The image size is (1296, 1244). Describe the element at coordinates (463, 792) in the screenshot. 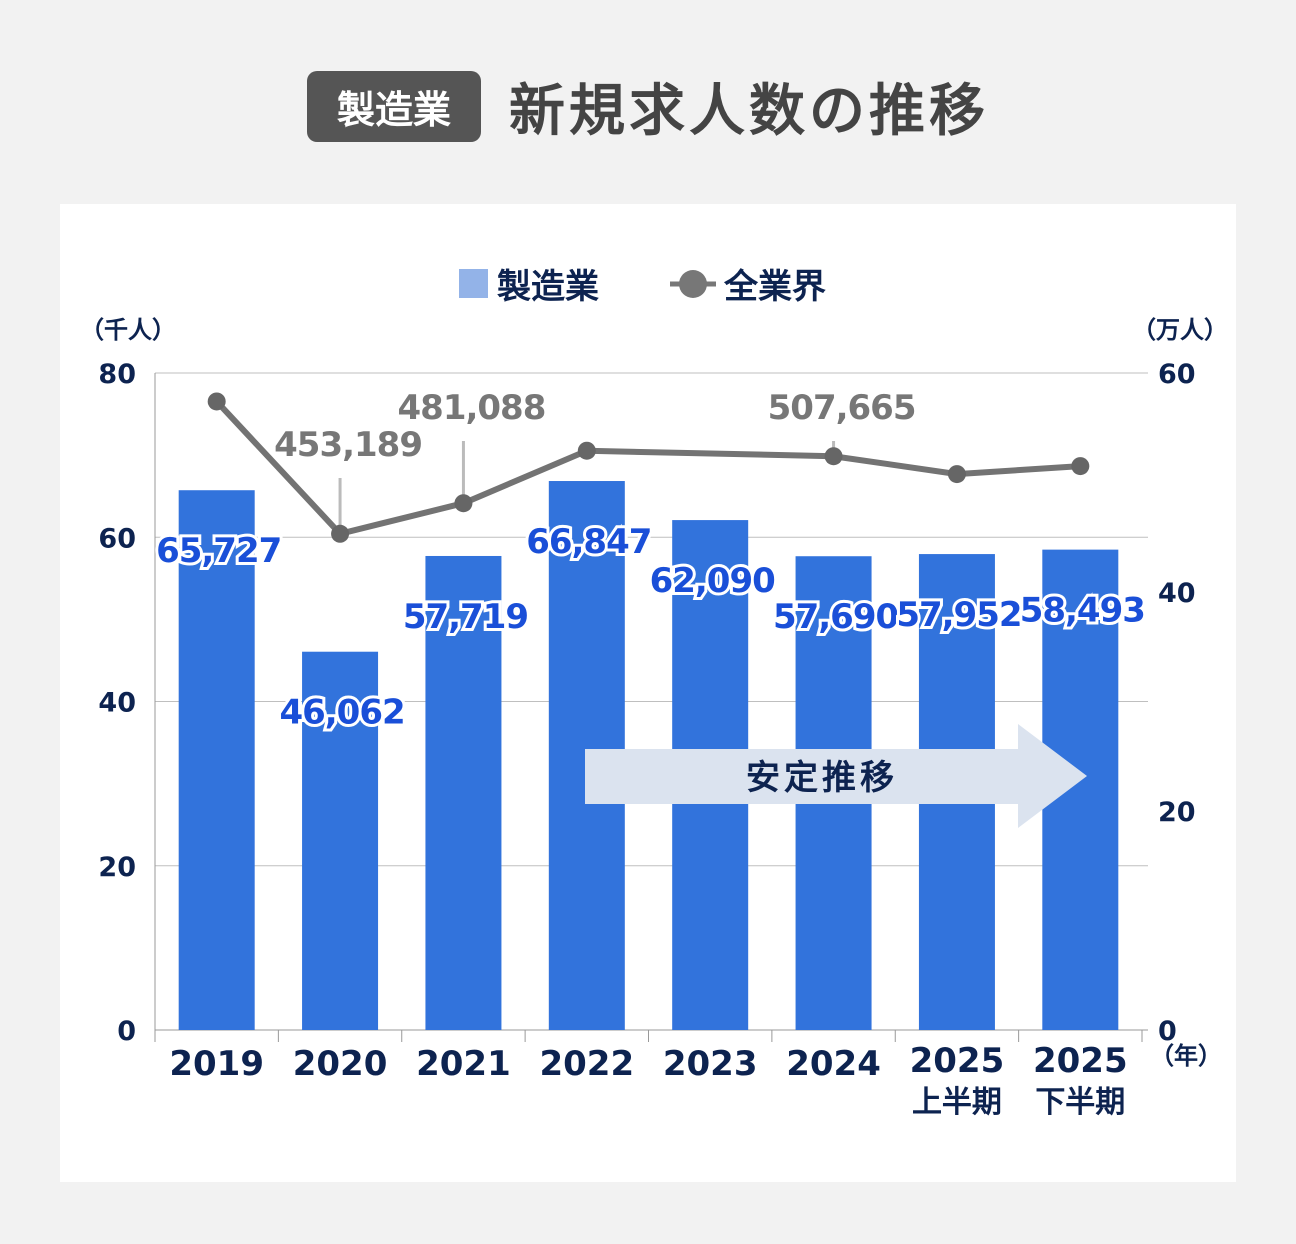

I see `bar-2021` at that location.